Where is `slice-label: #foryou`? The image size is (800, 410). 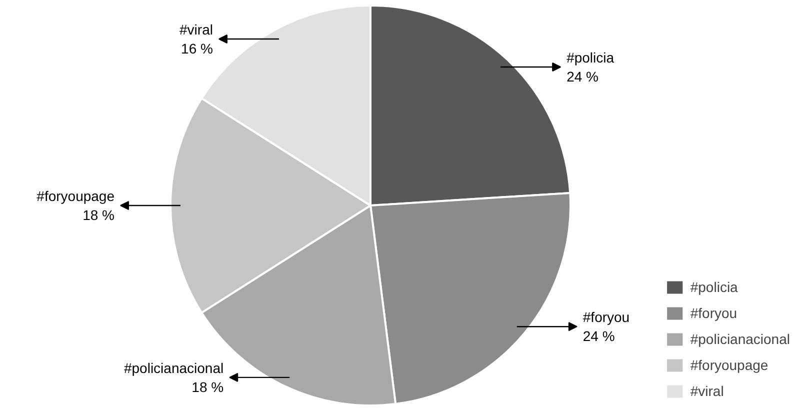
slice-label: #foryou is located at coordinates (606, 317).